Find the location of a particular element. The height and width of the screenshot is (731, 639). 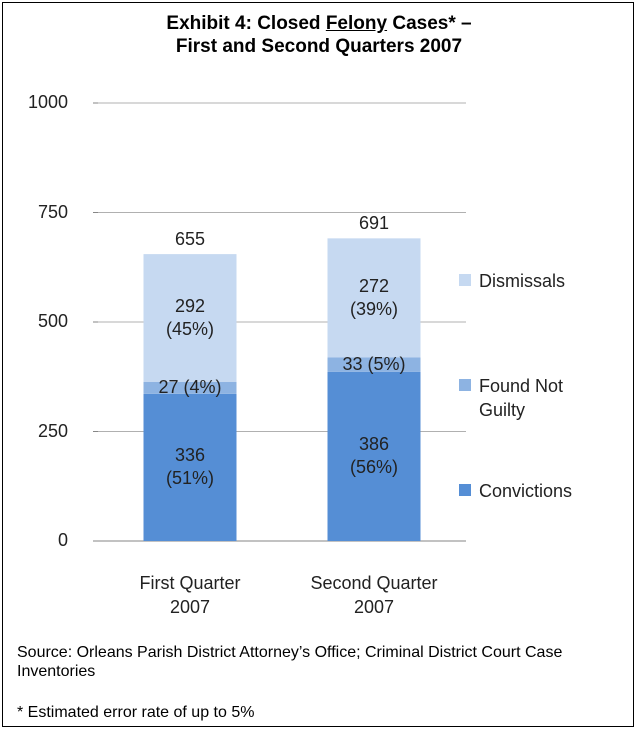

x-tick-label: First Quarter 2007 is located at coordinates (190, 595).